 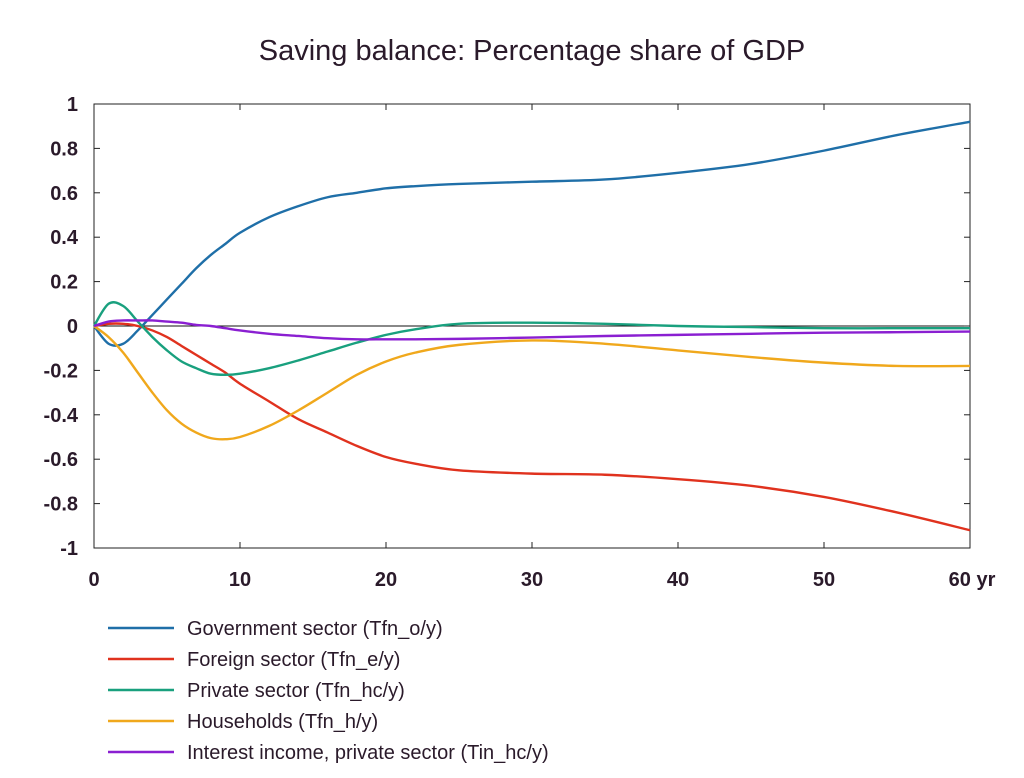 What do you see at coordinates (61, 505) in the screenshot?
I see `y-tick-label: -0.8` at bounding box center [61, 505].